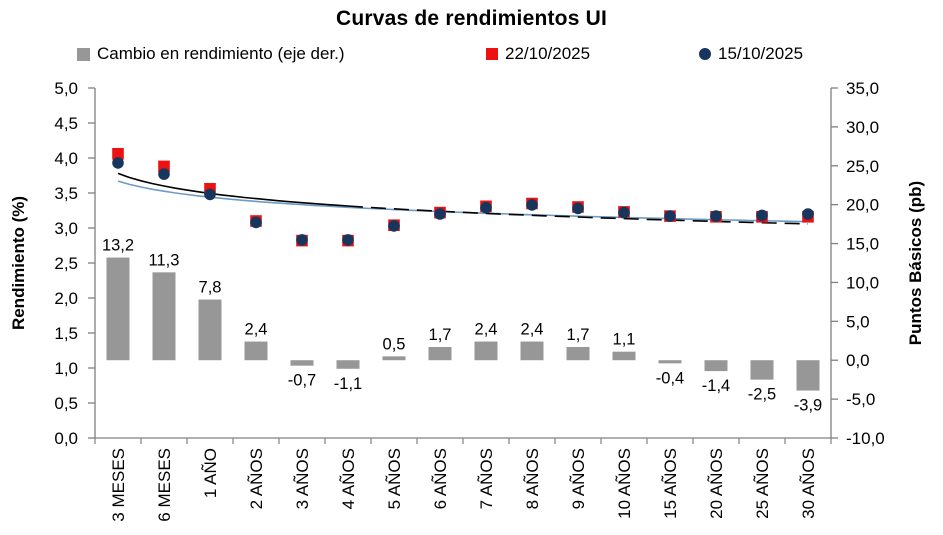  I want to click on right-tick-label: 5,0, so click(858, 321).